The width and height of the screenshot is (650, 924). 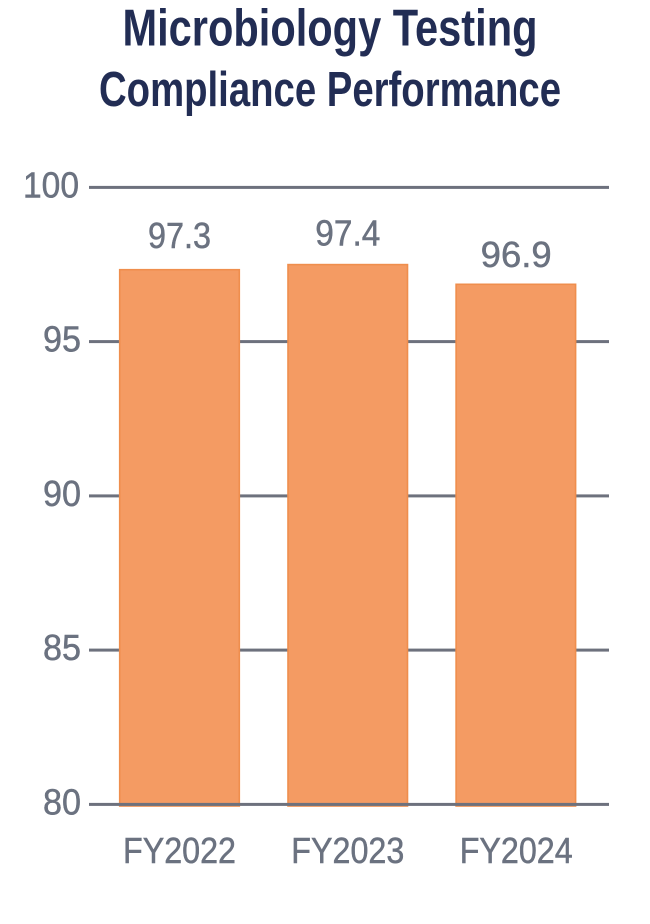 What do you see at coordinates (516, 850) in the screenshot?
I see `svg-text: FY2024` at bounding box center [516, 850].